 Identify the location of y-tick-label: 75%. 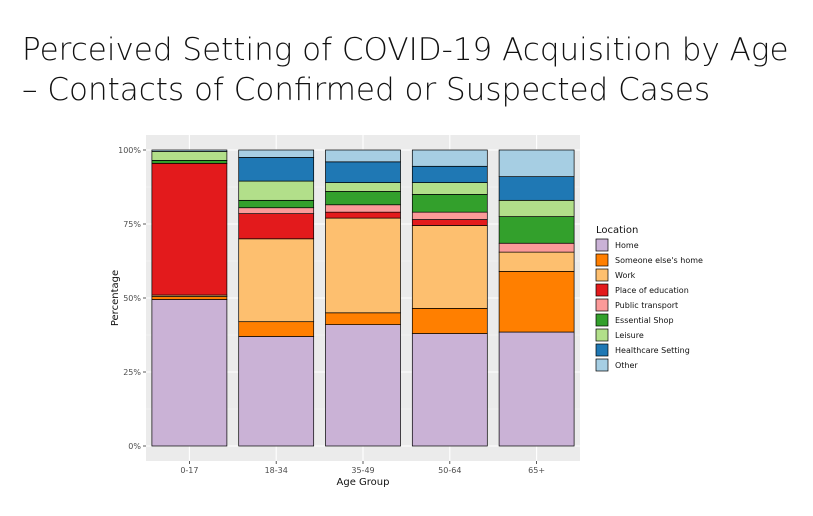
(132, 224).